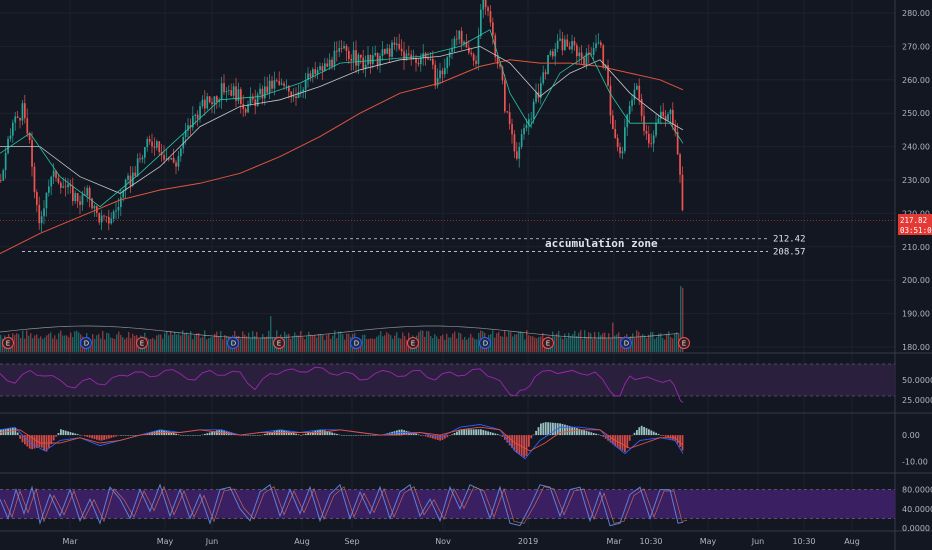 This screenshot has width=932, height=550. What do you see at coordinates (212, 541) in the screenshot?
I see `time-tick-label: Jun` at bounding box center [212, 541].